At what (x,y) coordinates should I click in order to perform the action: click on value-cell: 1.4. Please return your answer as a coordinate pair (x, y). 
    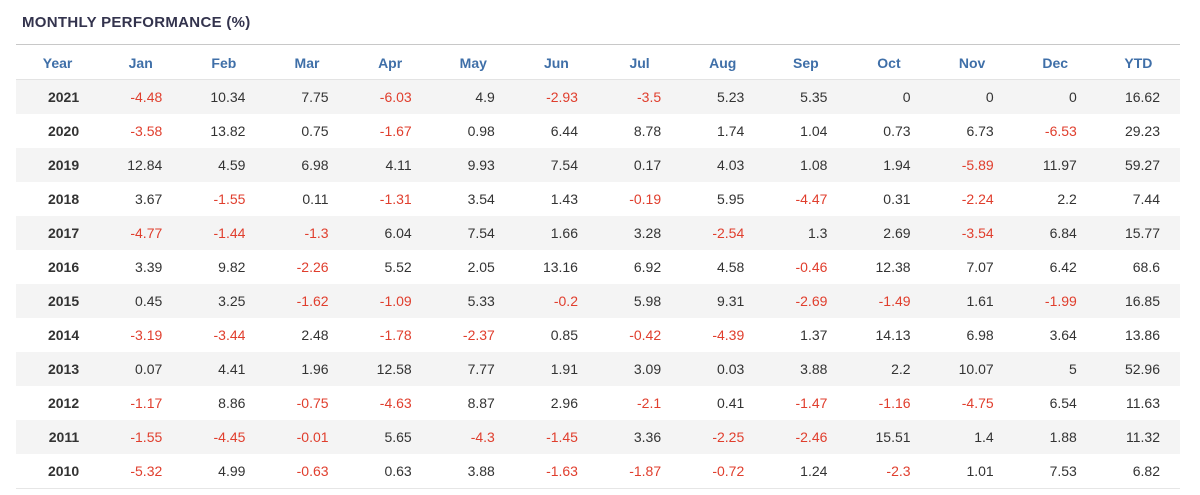
    Looking at the image, I should click on (984, 437).